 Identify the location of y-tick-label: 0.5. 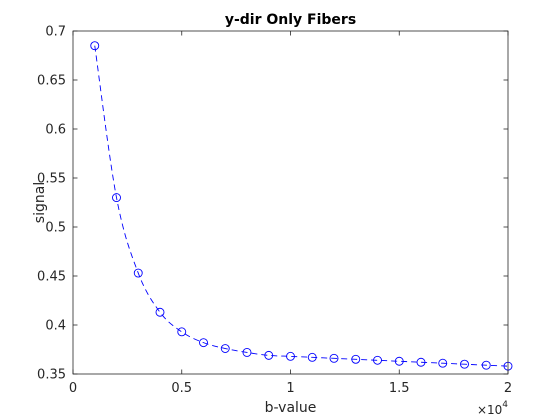
(55, 228).